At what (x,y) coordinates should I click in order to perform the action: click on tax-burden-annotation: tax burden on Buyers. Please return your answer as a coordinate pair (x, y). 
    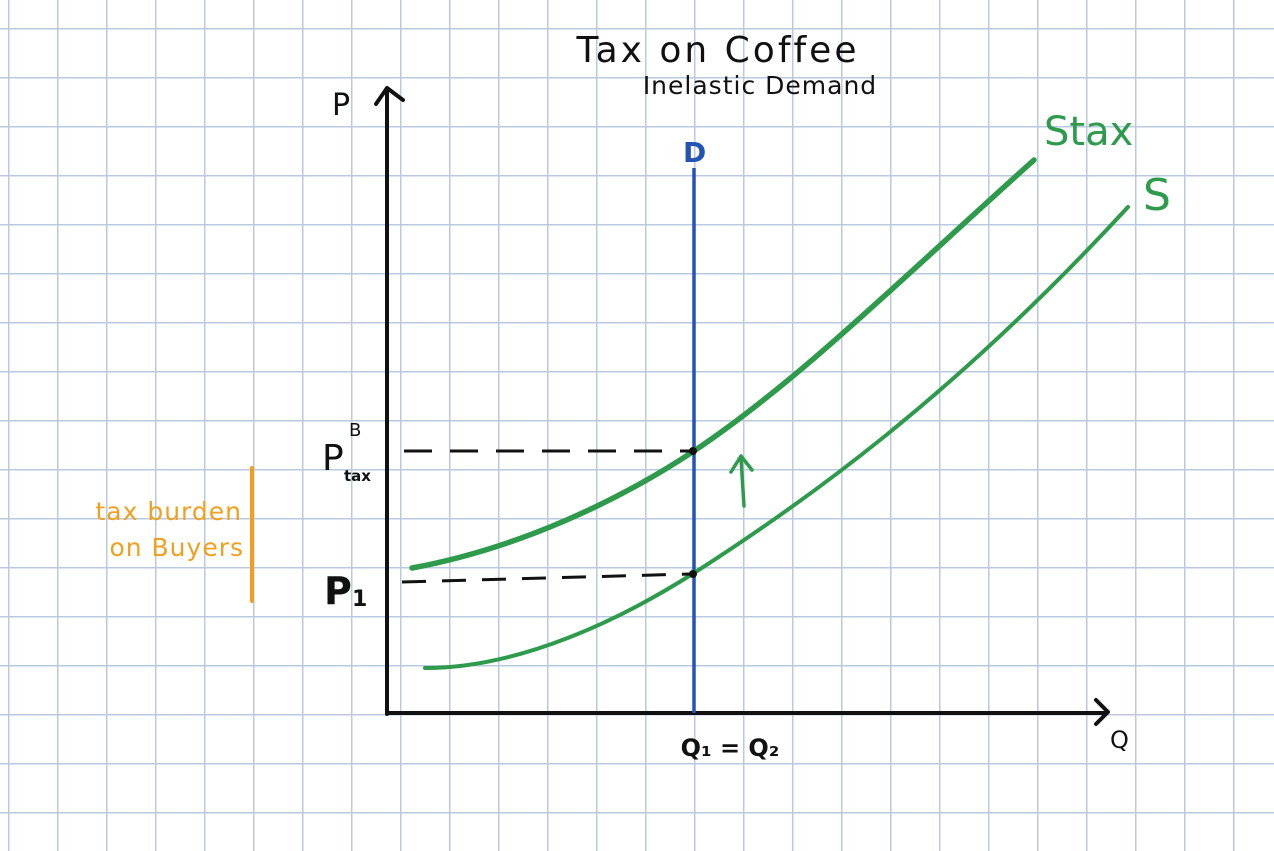
    Looking at the image, I should click on (174, 534).